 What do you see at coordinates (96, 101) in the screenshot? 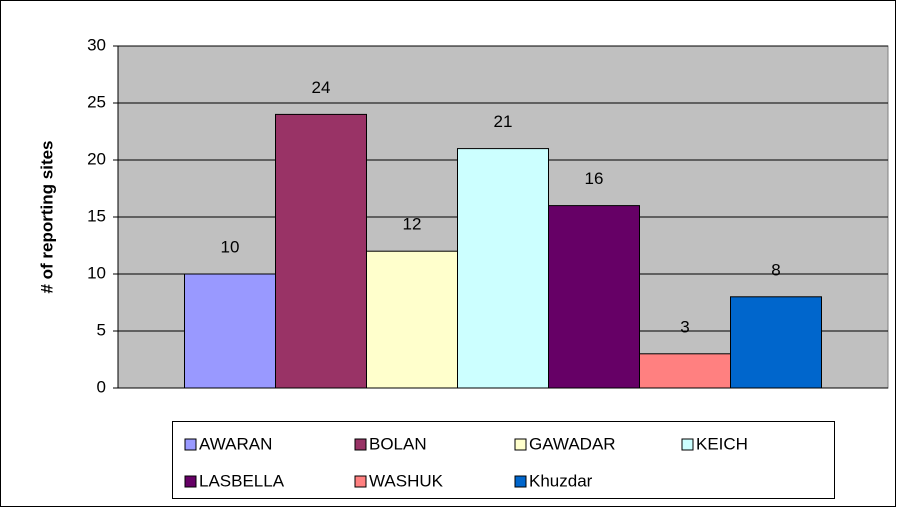
I see `y-tick-label: 25` at bounding box center [96, 101].